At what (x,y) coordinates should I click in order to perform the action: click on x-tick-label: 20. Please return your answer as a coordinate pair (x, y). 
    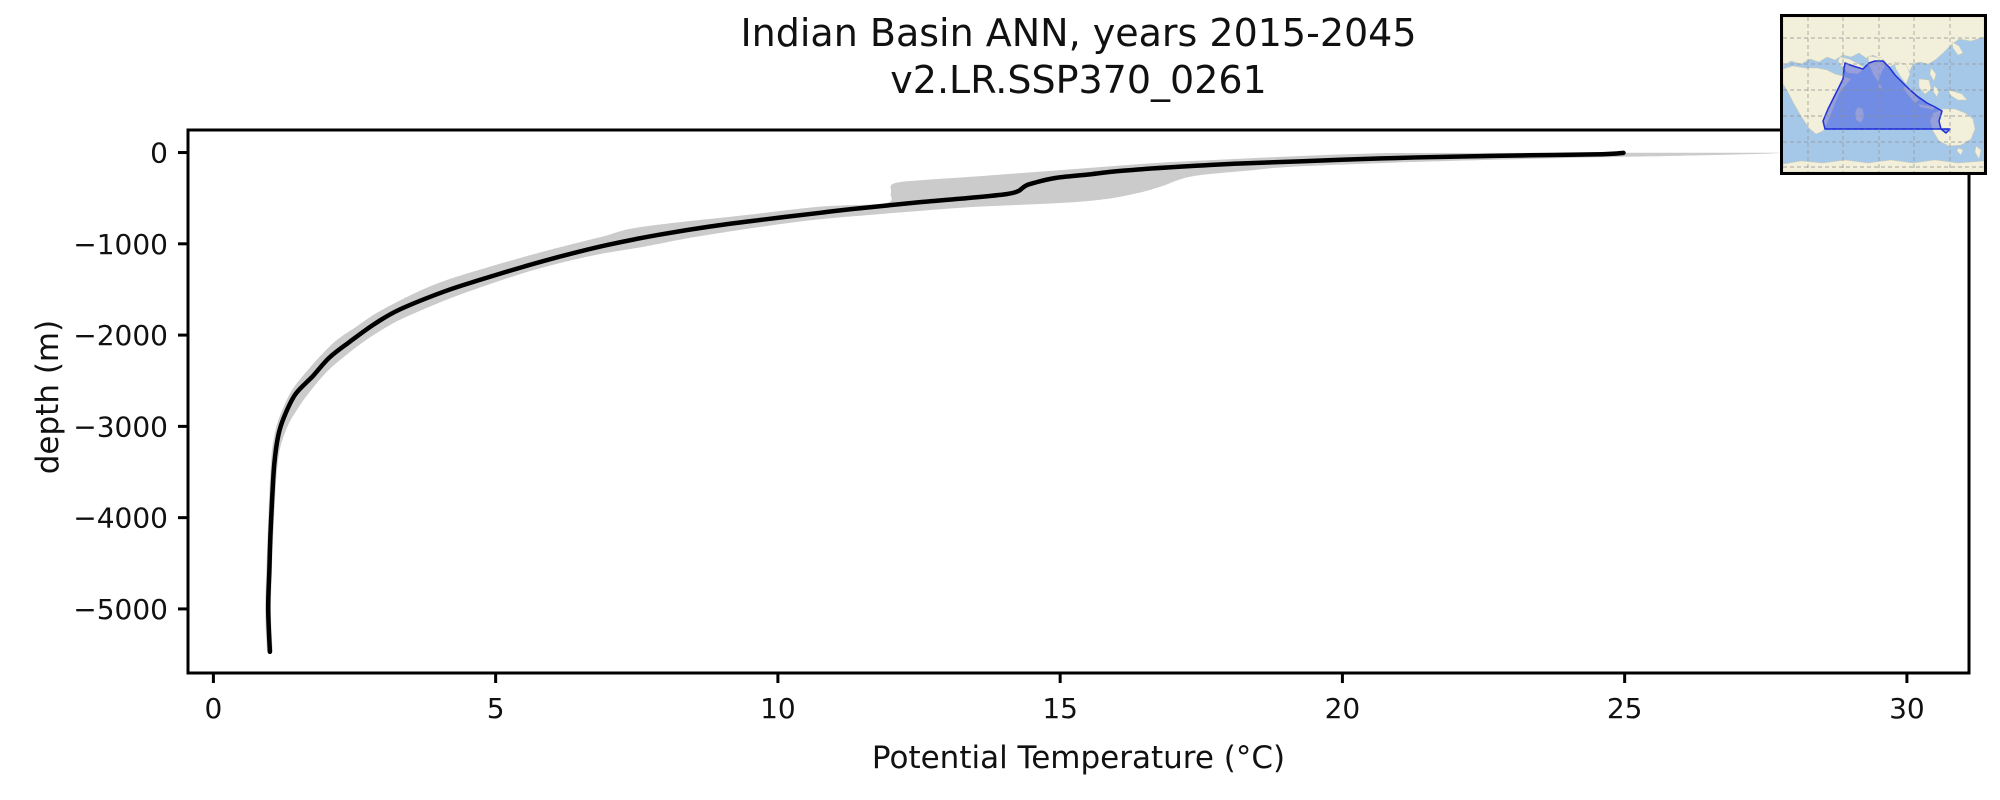
    Looking at the image, I should click on (1343, 708).